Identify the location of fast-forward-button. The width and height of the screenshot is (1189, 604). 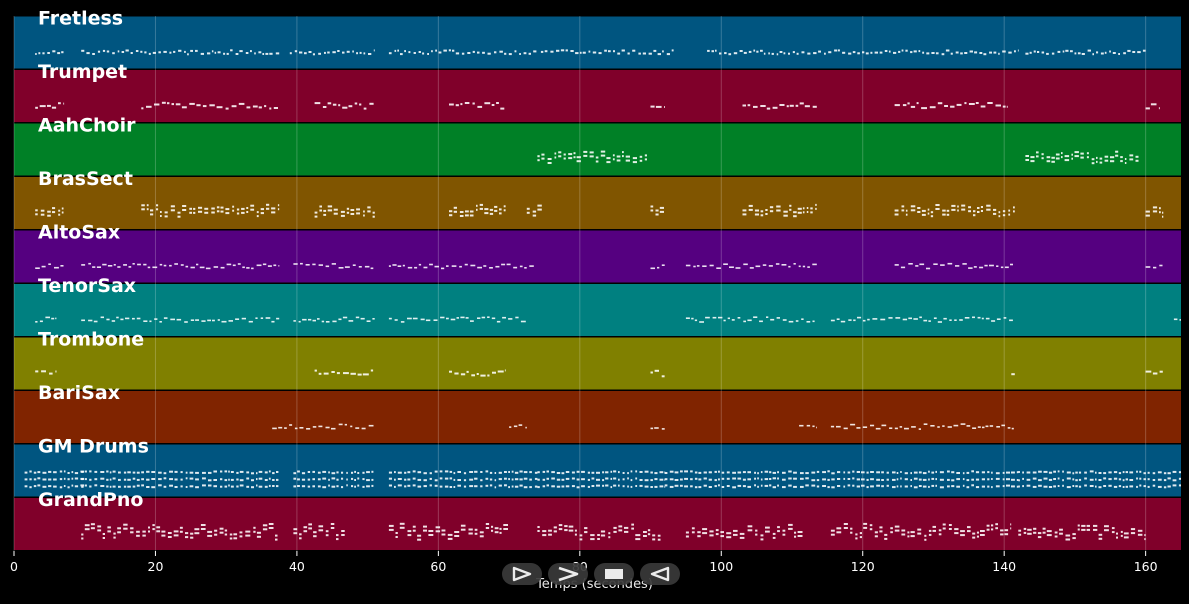
(568, 574).